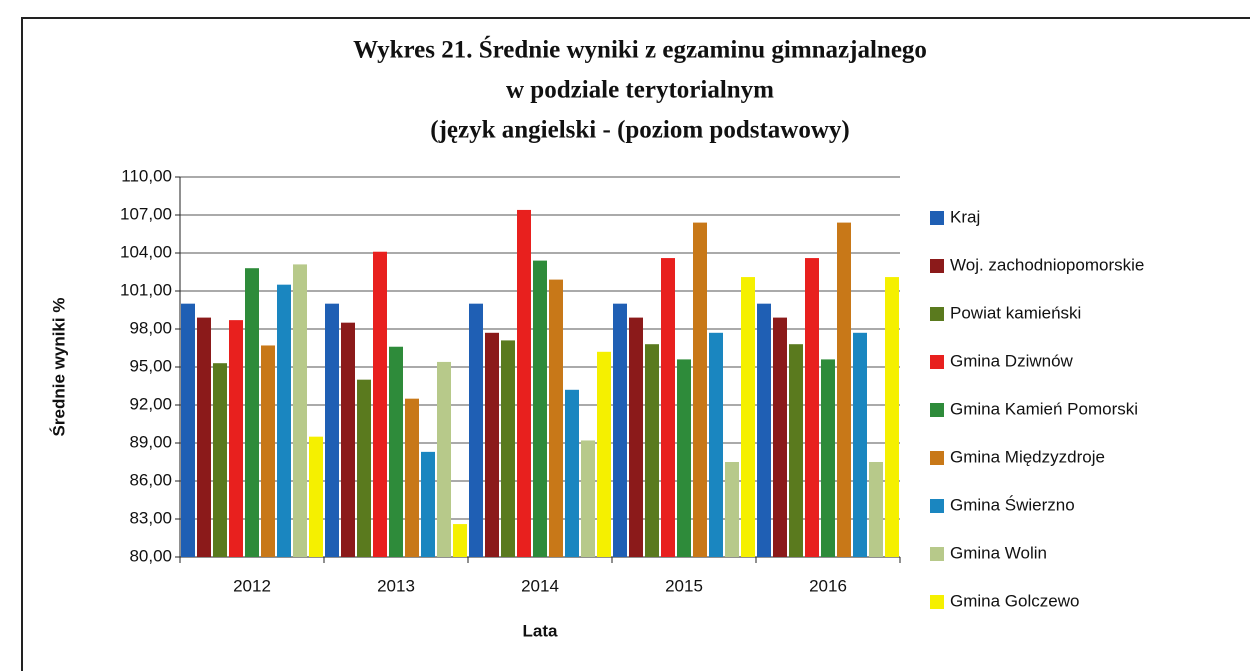 Image resolution: width=1250 pixels, height=671 pixels. I want to click on x-tick-label: 2013, so click(396, 585).